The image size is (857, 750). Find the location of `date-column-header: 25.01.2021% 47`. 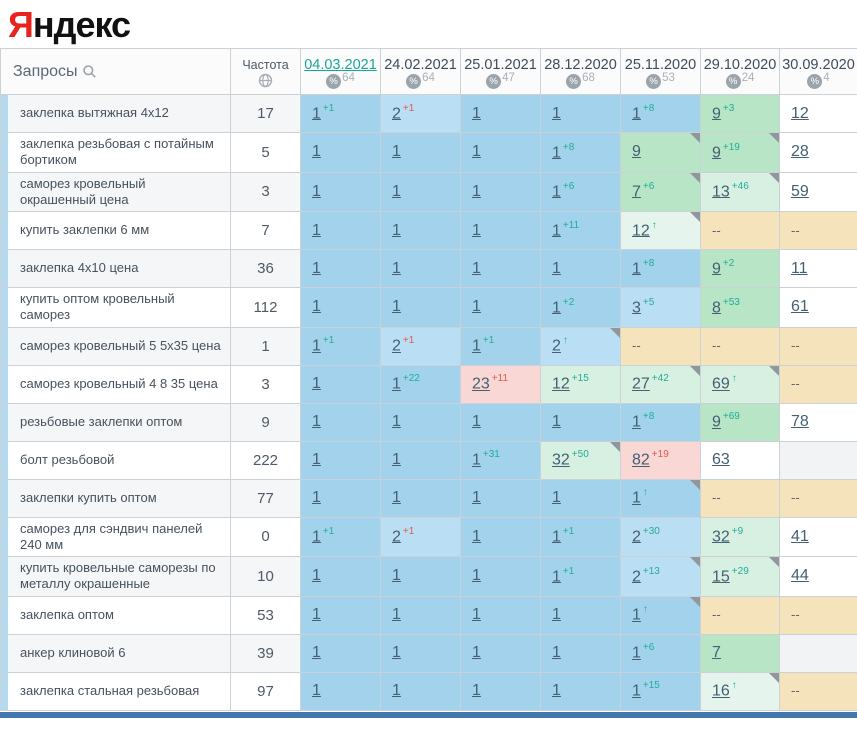

date-column-header: 25.01.2021% 47 is located at coordinates (500, 71).